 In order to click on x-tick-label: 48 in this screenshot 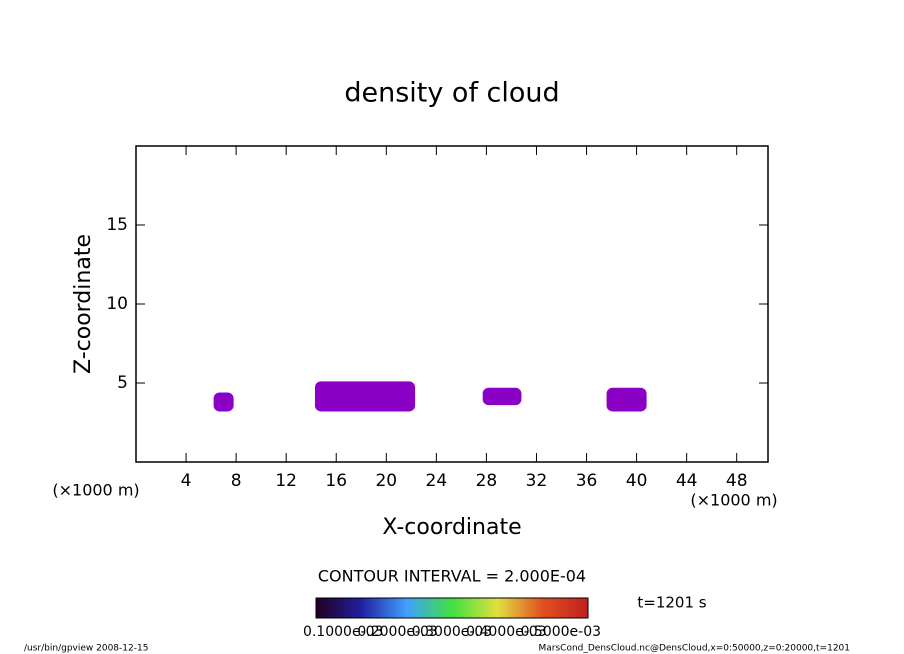, I will do `click(737, 481)`.